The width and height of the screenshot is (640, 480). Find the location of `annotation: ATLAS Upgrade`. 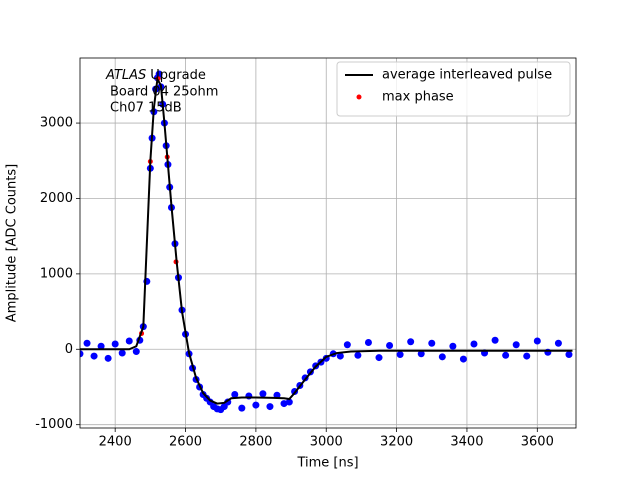

annotation: ATLAS Upgrade is located at coordinates (155, 75).